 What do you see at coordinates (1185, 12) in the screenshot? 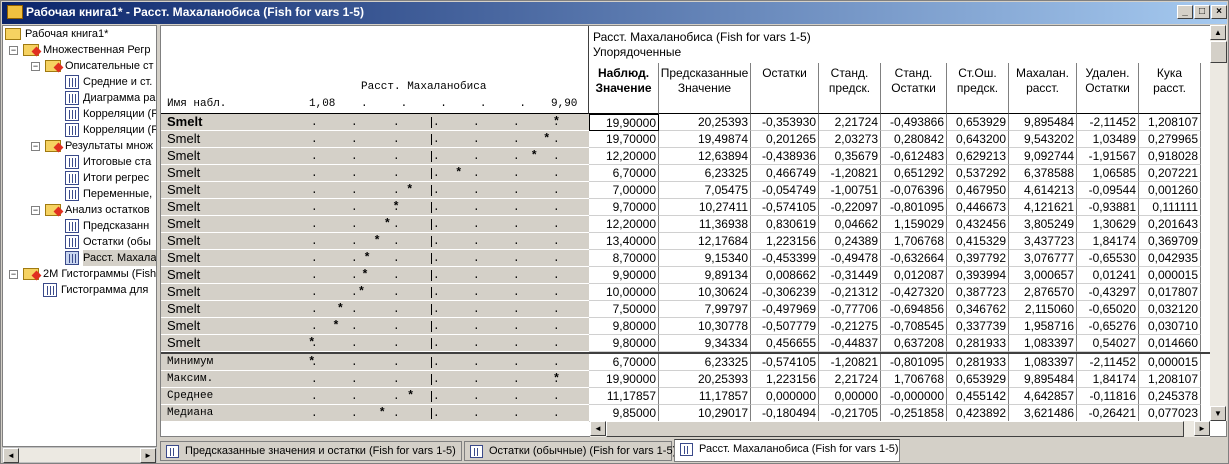
I see `minimize-button: _` at bounding box center [1185, 12].